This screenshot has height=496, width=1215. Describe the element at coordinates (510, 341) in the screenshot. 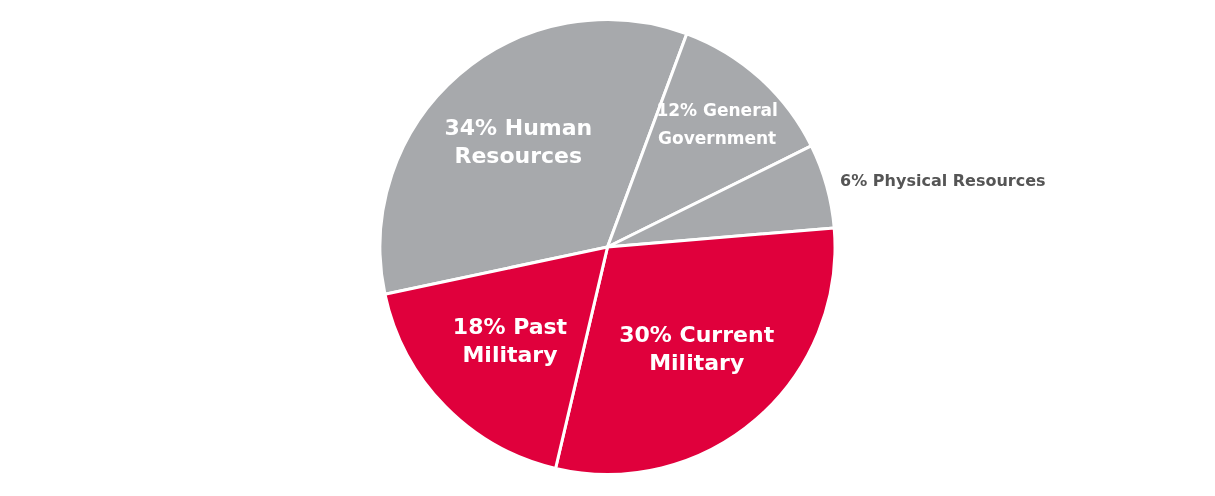

I see `slice-label: 18% Past Military` at that location.